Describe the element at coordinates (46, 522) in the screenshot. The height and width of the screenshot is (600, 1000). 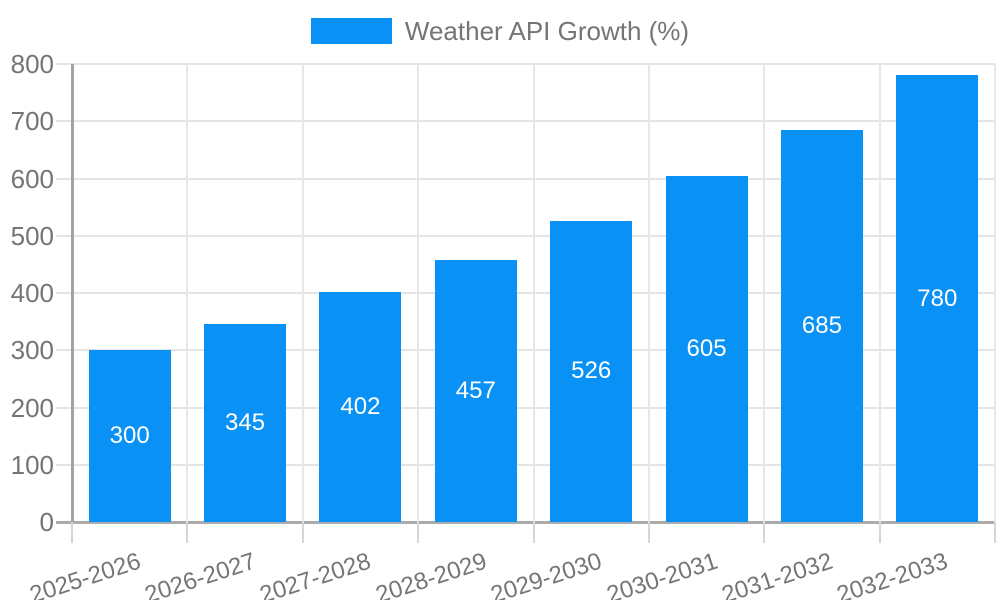
I see `y-axis-tick-label: 0` at that location.